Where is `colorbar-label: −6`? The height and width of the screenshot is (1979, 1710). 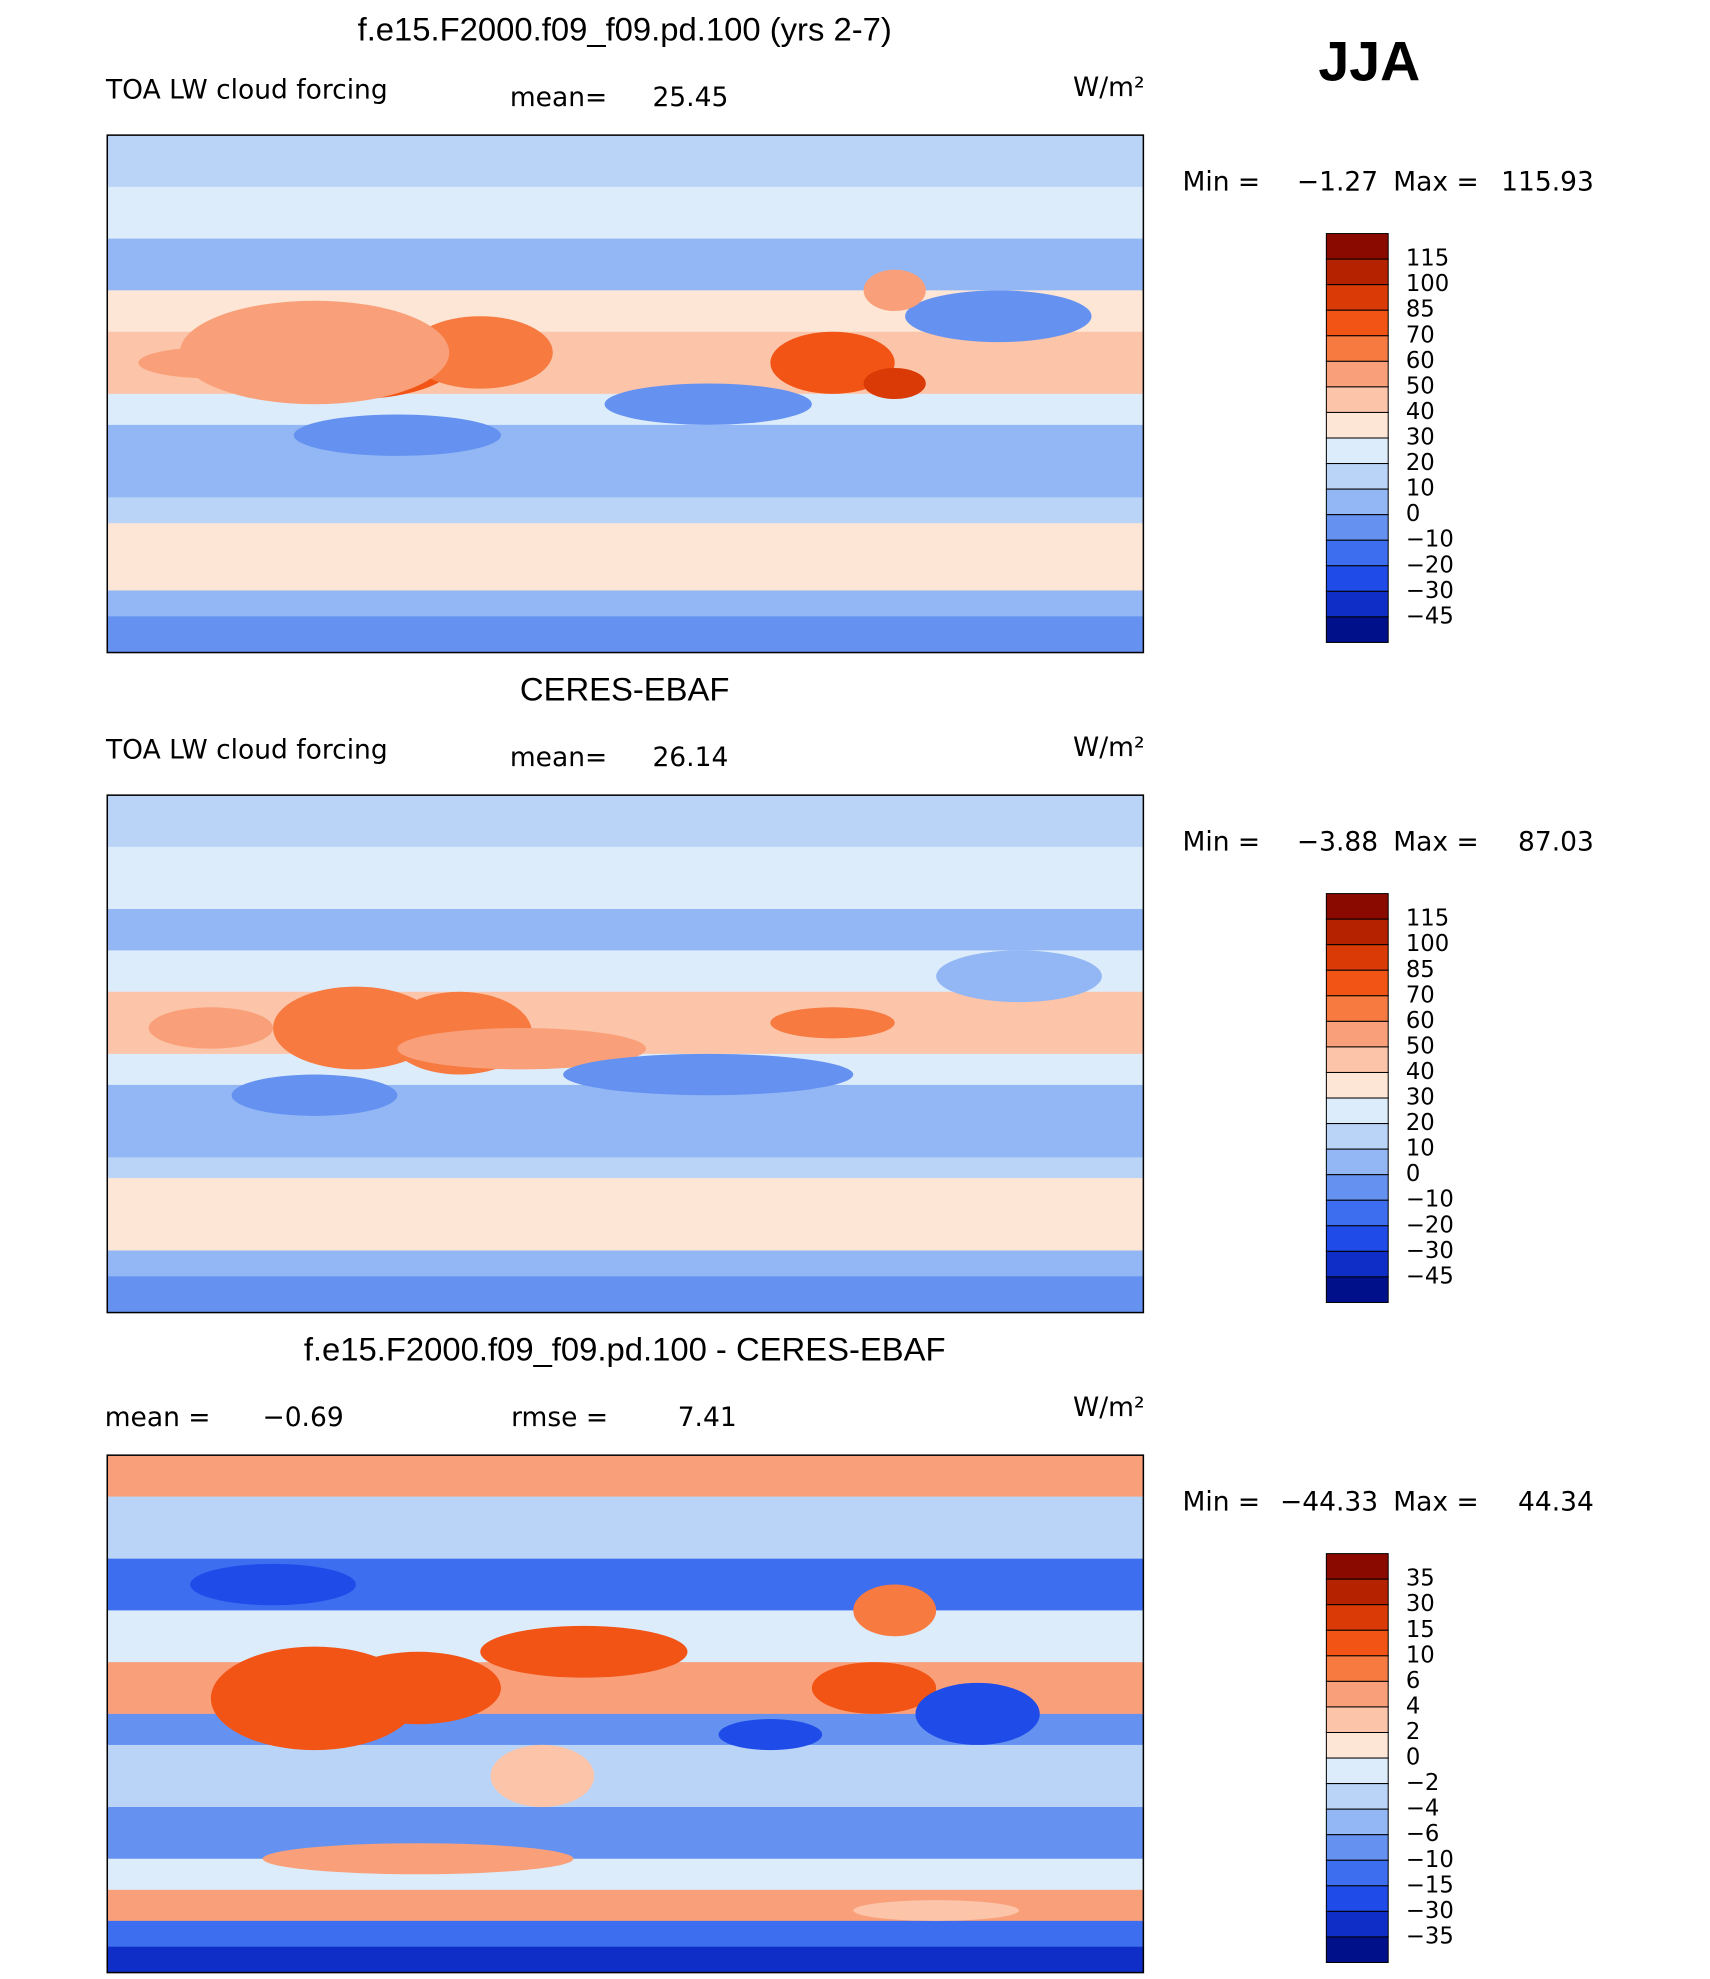
colorbar-label: −6 is located at coordinates (1422, 1834).